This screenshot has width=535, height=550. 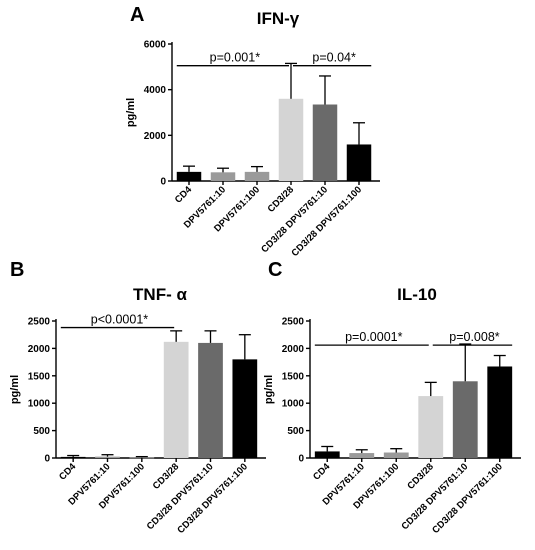 I want to click on panel-letter: A, so click(x=137, y=15).